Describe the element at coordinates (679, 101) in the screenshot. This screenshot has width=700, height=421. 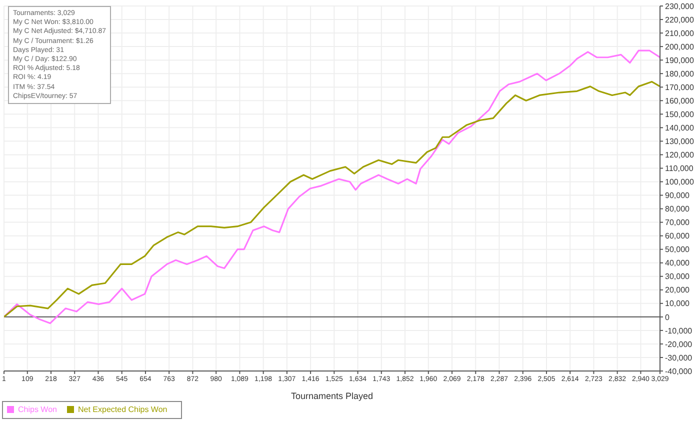
I see `y-tick-label: 160,000` at that location.